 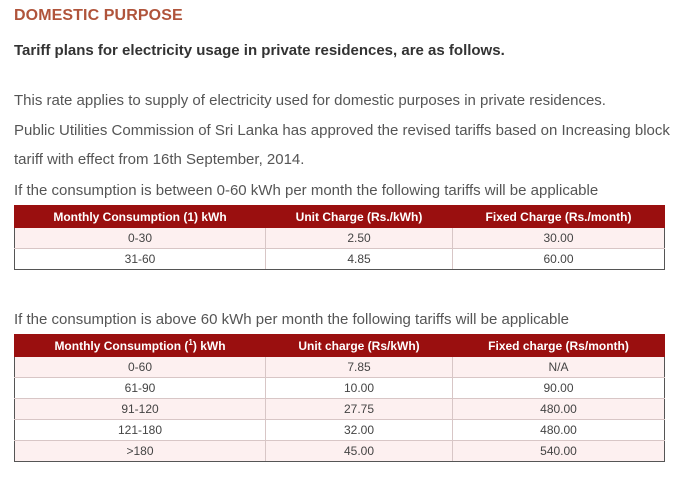 What do you see at coordinates (140, 259) in the screenshot?
I see `cell-consumption: 31-60` at bounding box center [140, 259].